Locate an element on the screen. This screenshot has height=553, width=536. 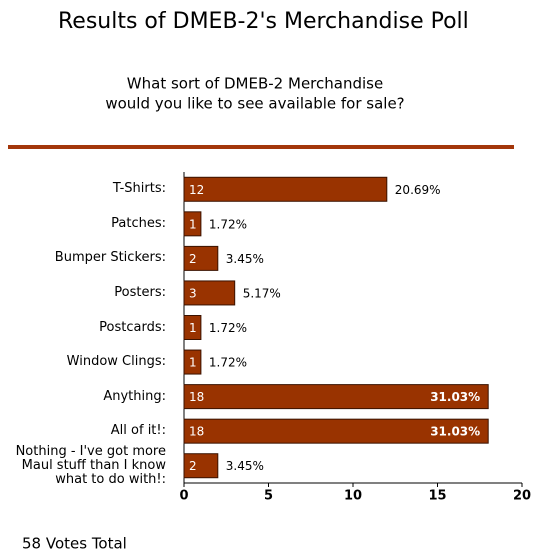
value-label: 12 is located at coordinates (196, 190).